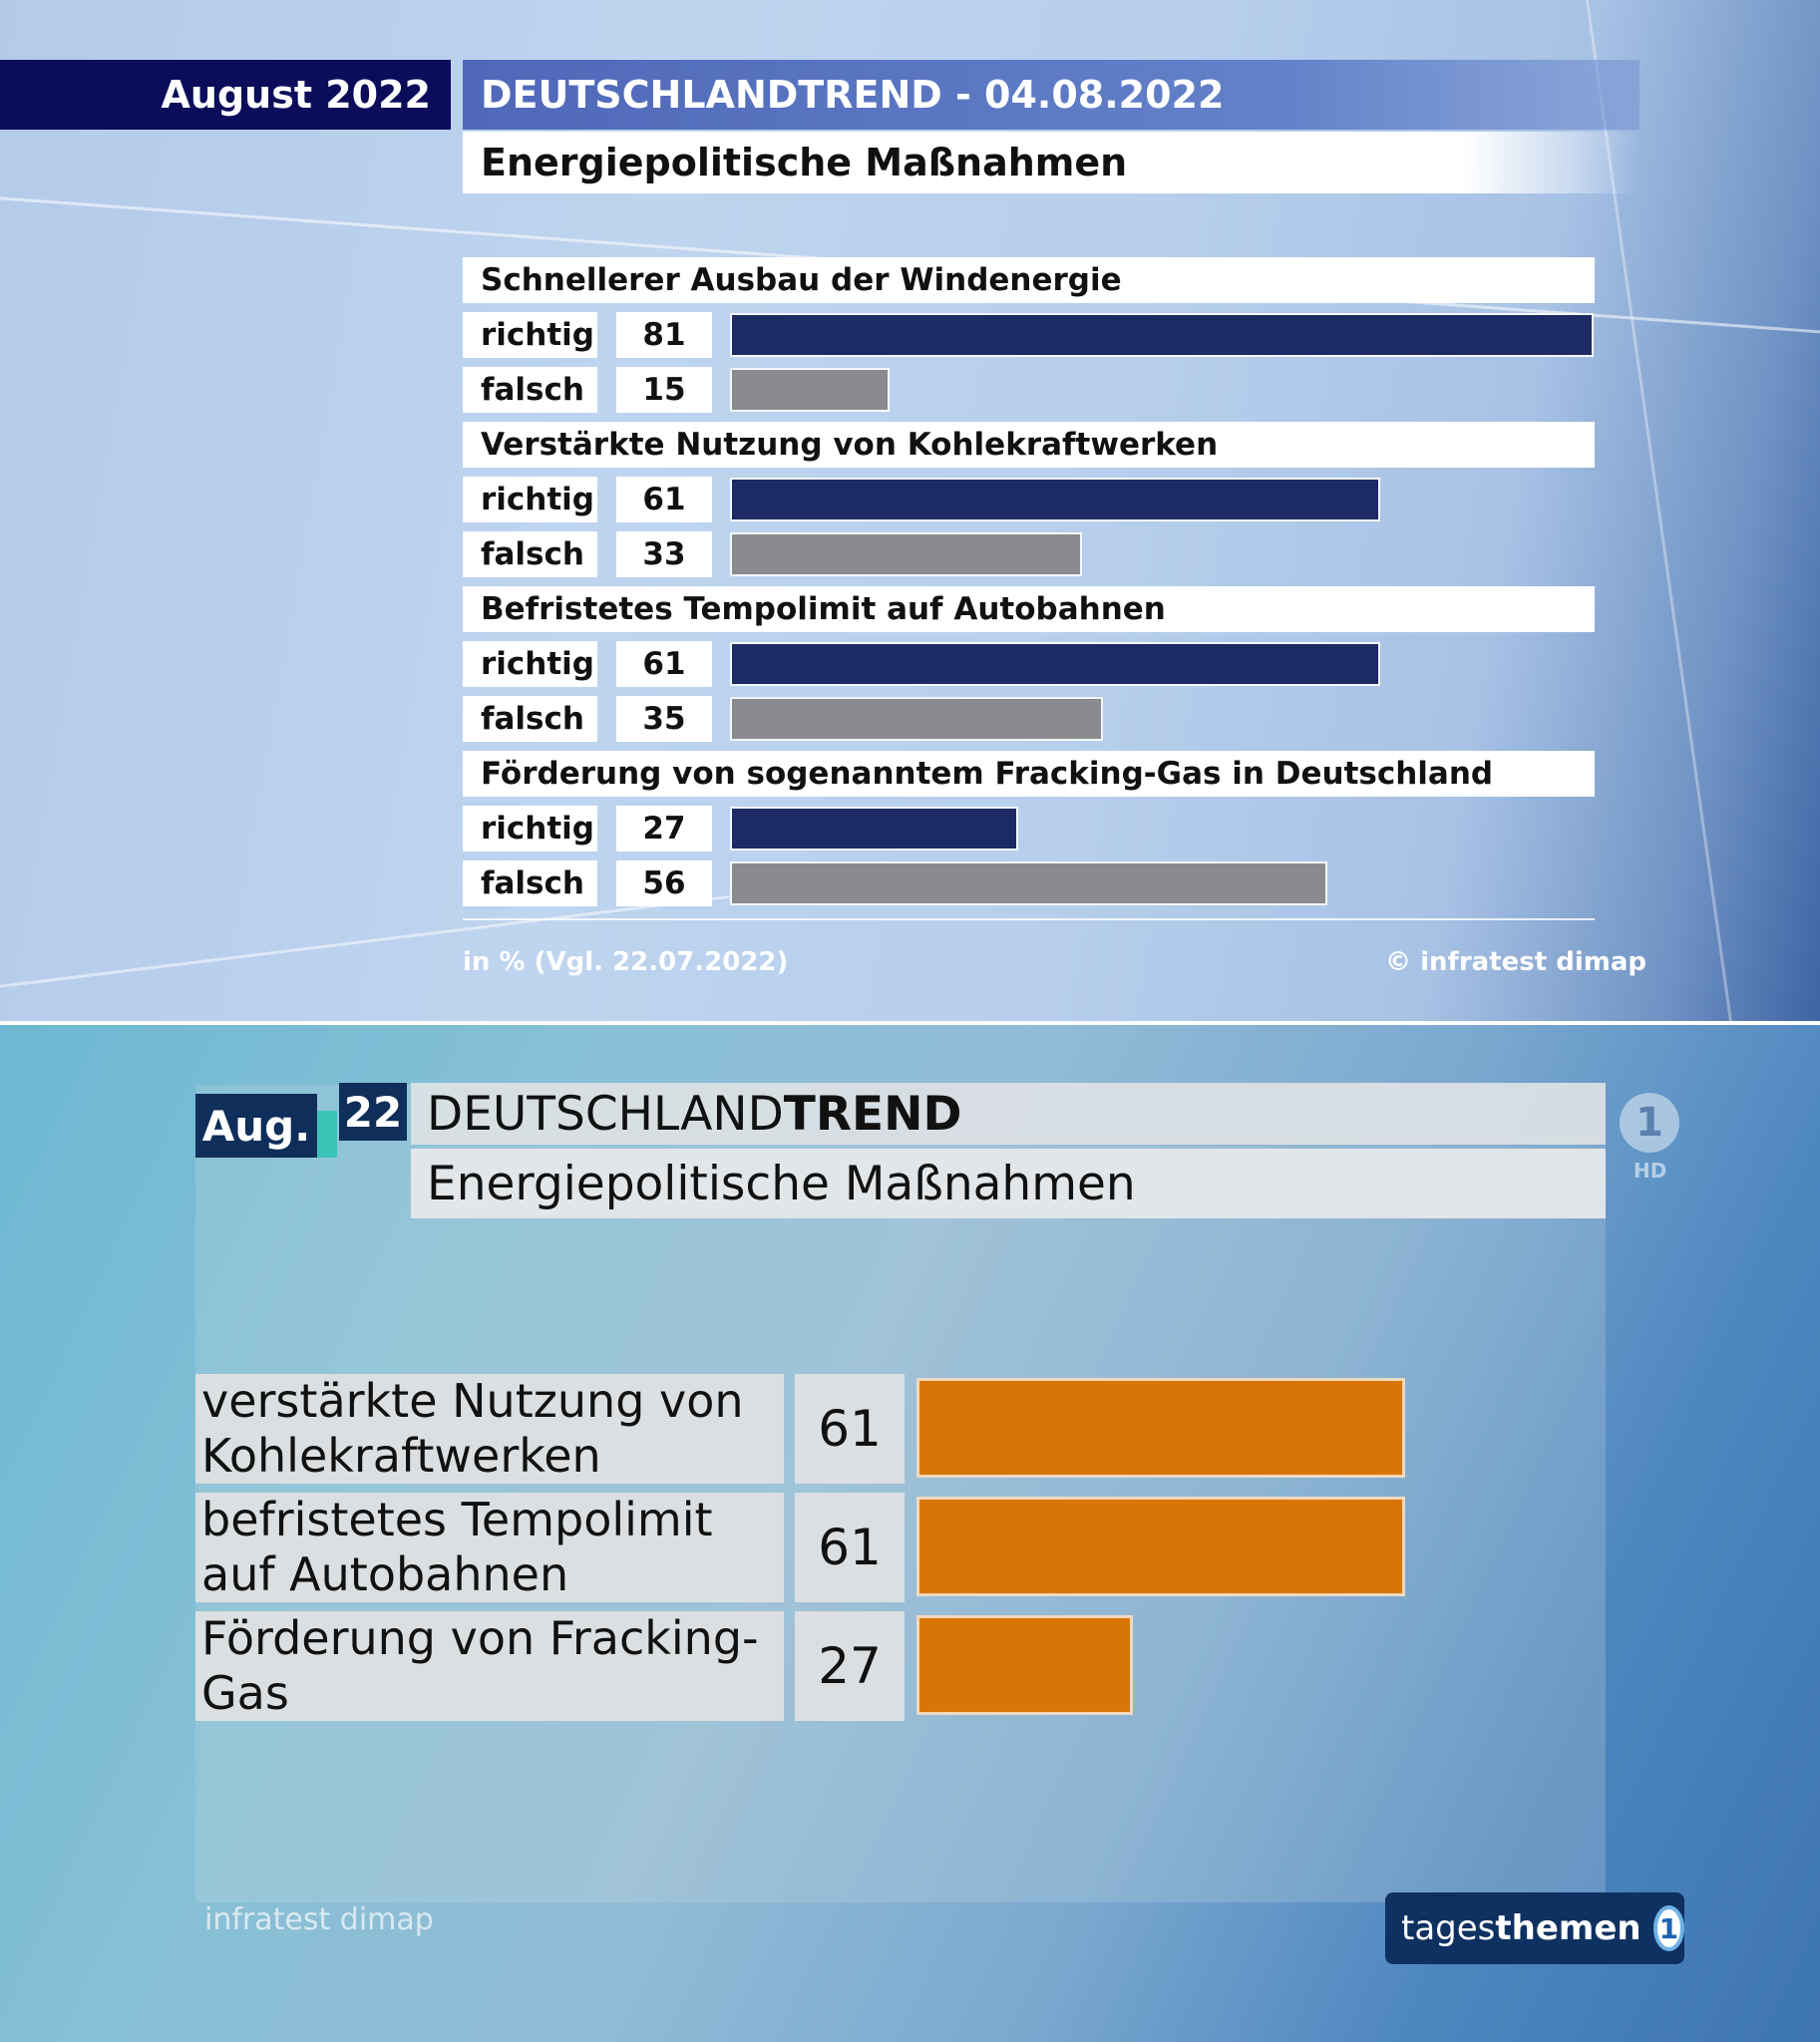  What do you see at coordinates (385, 1574) in the screenshot?
I see `category-label-line: auf Autobahnen` at bounding box center [385, 1574].